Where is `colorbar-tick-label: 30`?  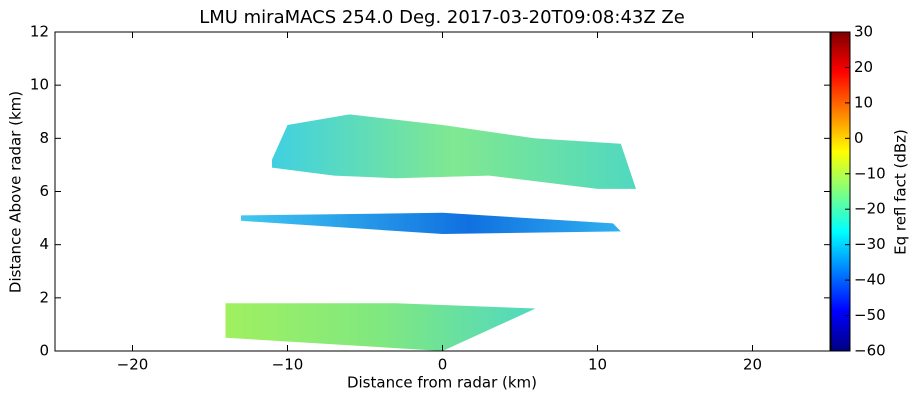
colorbar-tick-label: 30 is located at coordinates (863, 32).